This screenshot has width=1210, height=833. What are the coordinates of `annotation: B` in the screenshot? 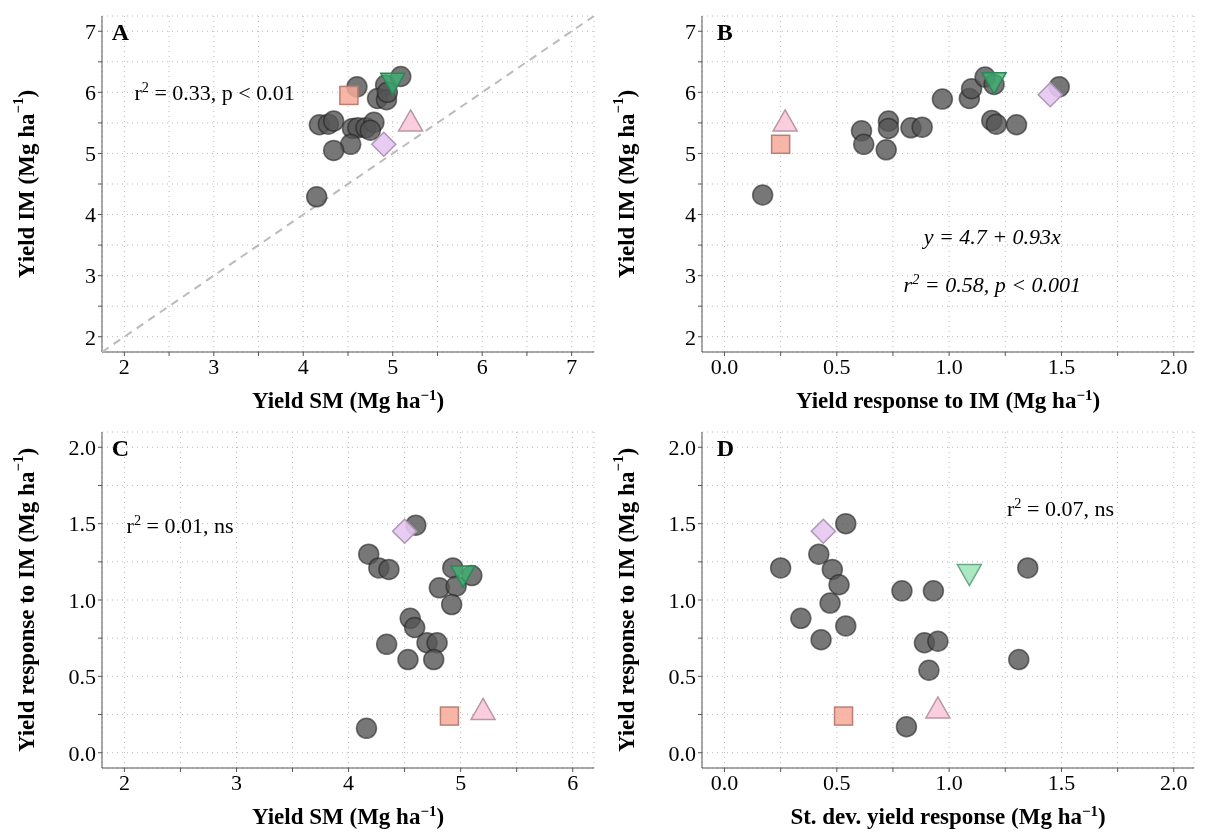 It's located at (724, 31).